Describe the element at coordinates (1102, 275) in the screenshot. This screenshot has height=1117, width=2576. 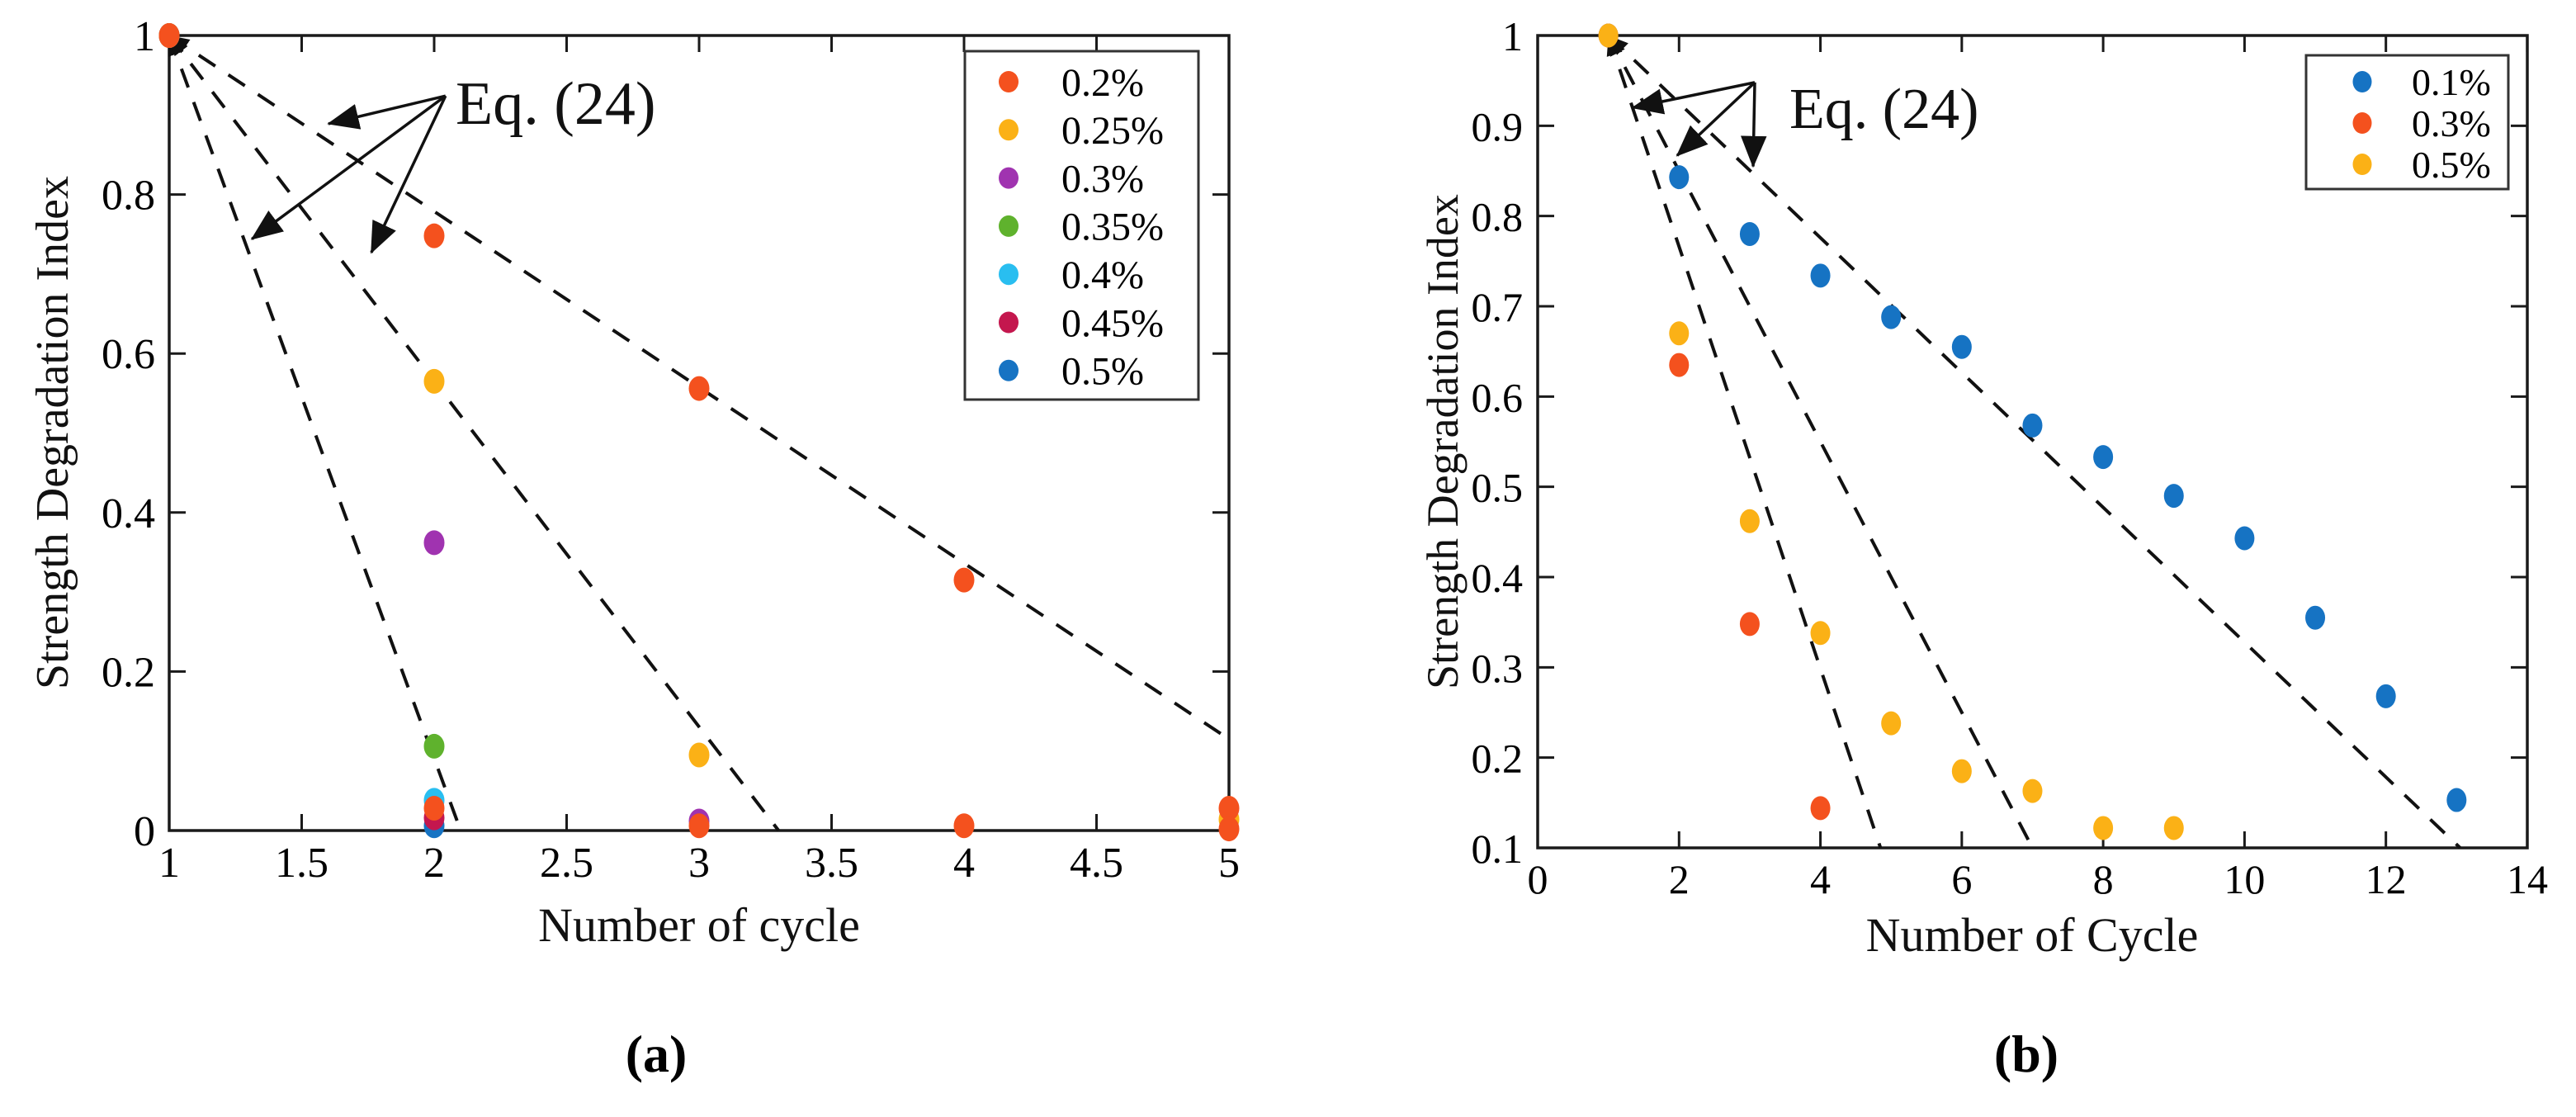
I see `legend-label: 0.4%` at that location.